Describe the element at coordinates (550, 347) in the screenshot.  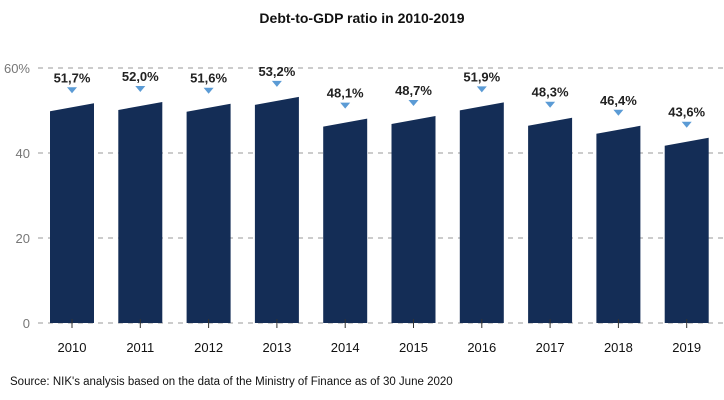
I see `x-tick-label: 2017` at that location.